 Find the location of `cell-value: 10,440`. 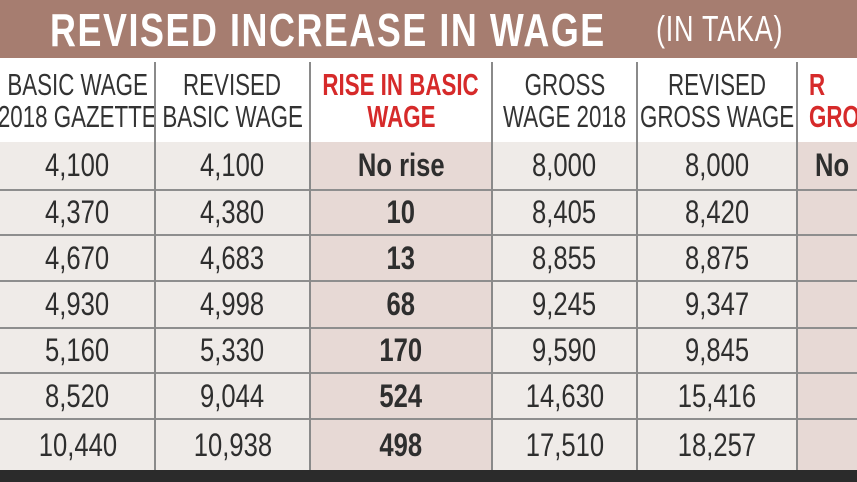

cell-value: 10,440 is located at coordinates (77, 444).